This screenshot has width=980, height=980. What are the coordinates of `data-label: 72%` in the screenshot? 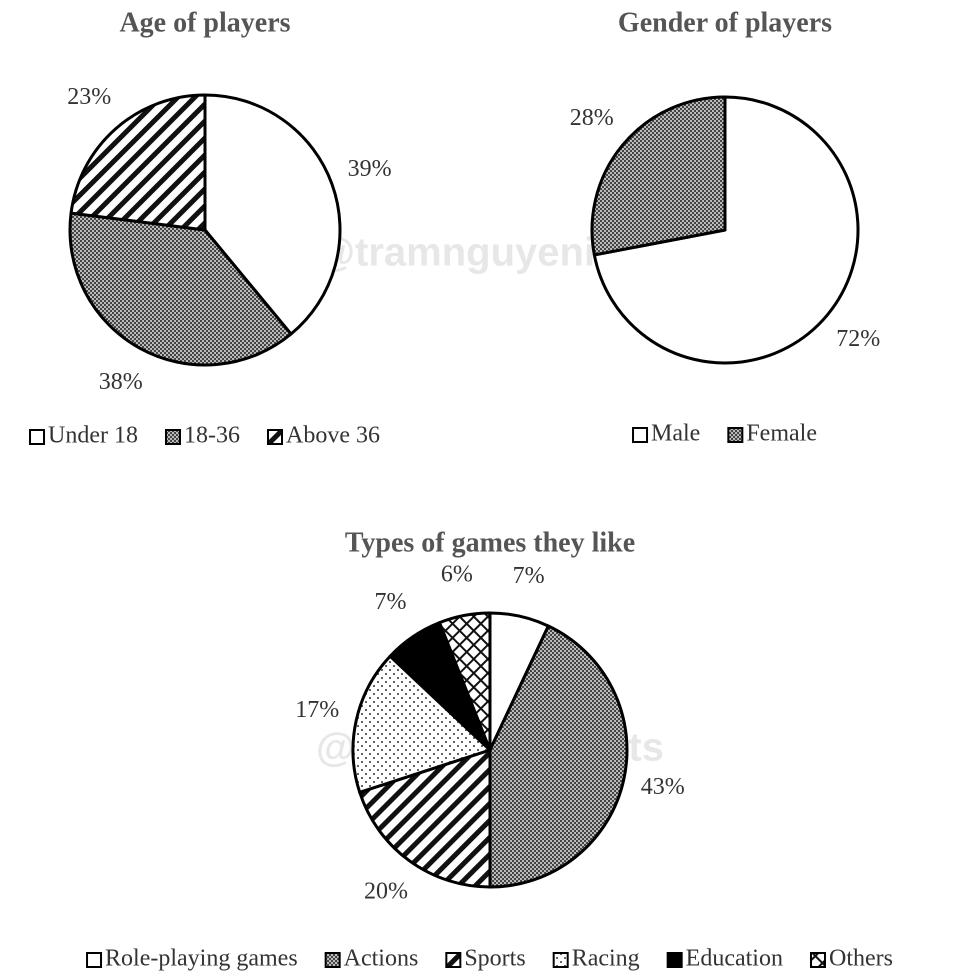 It's located at (858, 339).